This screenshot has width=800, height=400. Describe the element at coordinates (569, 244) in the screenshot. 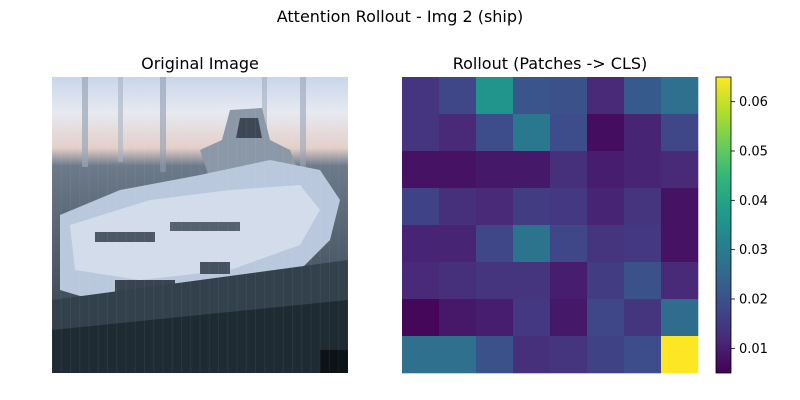

I see `heatmap-cell-r4-c4` at that location.